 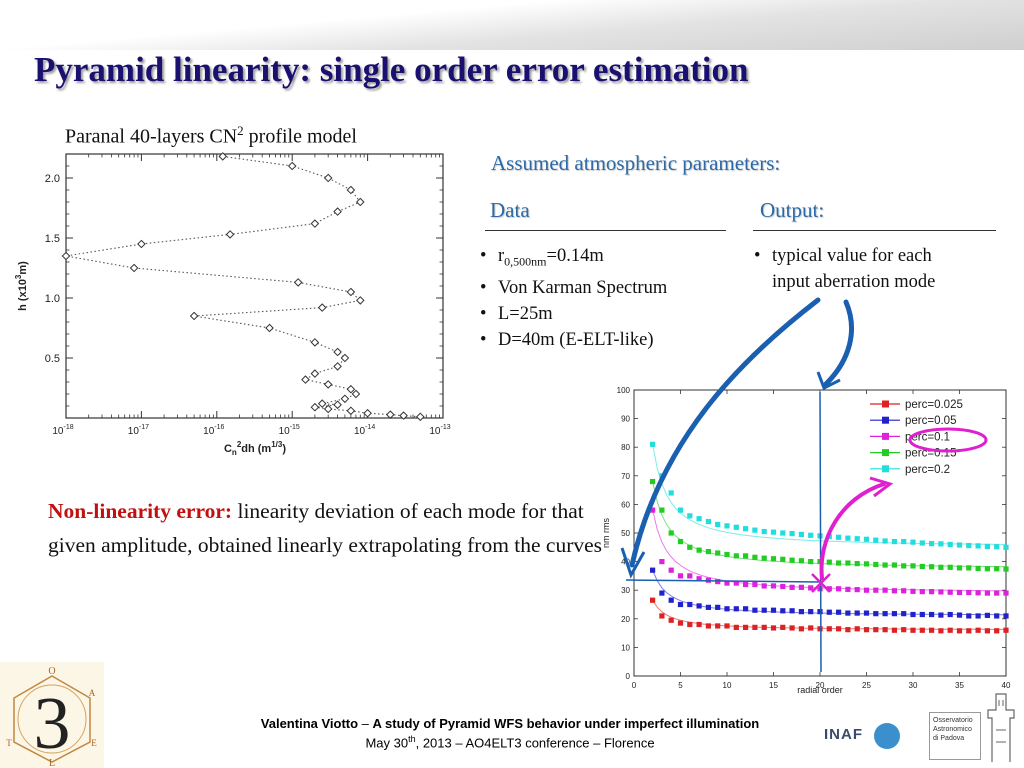 I want to click on cn2-xlabel-post: ), so click(x=284, y=449).